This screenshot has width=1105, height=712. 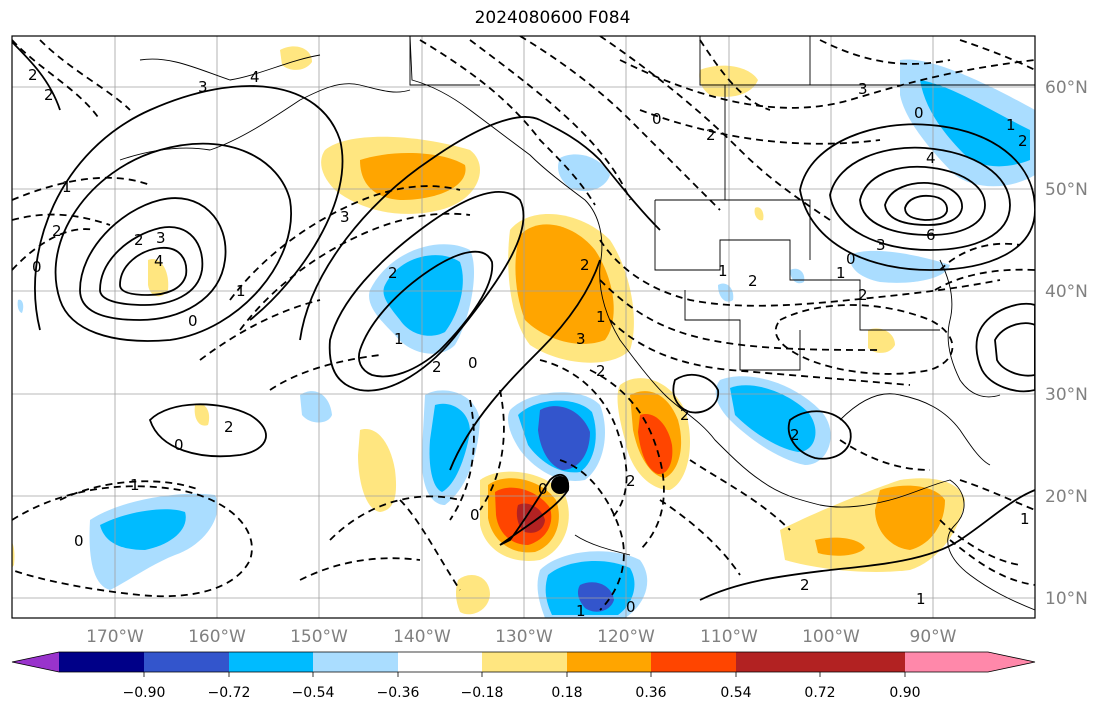 What do you see at coordinates (422, 637) in the screenshot?
I see `lon-label: 140°W` at bounding box center [422, 637].